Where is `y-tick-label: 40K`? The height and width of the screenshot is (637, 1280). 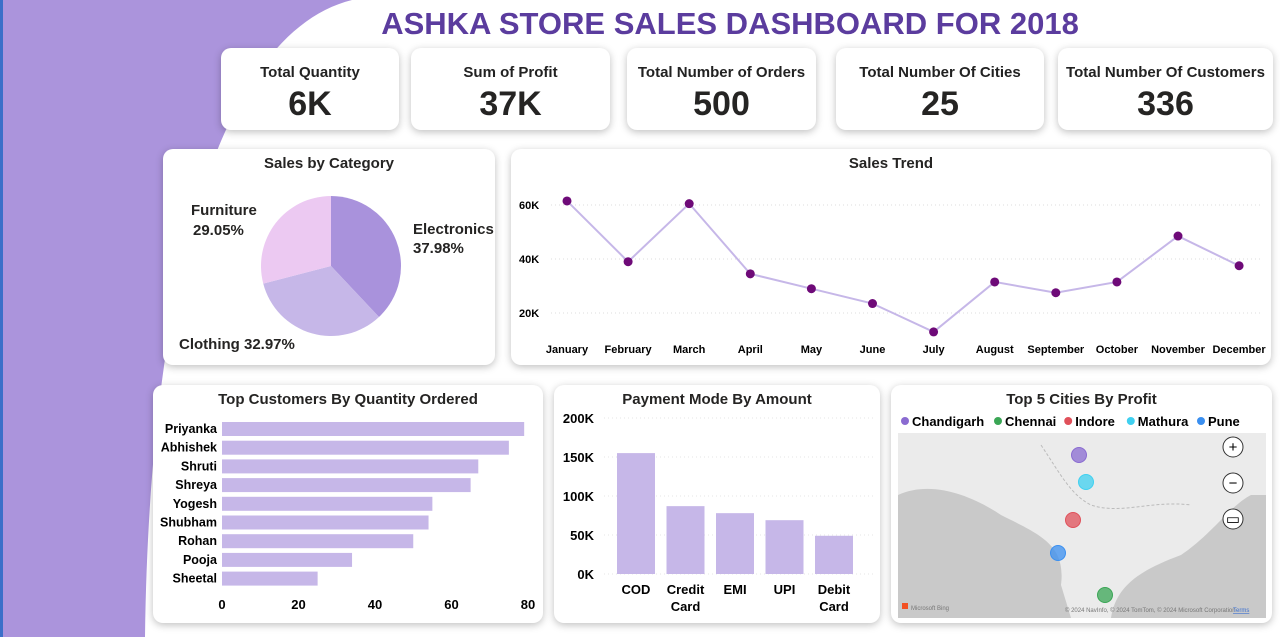 y-tick-label: 40K is located at coordinates (529, 260).